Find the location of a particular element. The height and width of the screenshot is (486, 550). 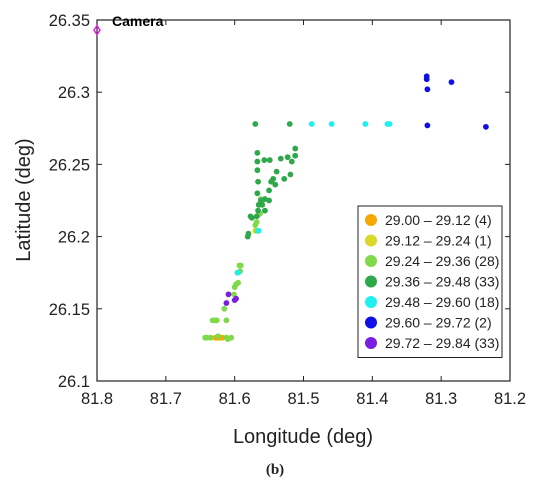

y-tick-label: 26.35 is located at coordinates (69, 21).